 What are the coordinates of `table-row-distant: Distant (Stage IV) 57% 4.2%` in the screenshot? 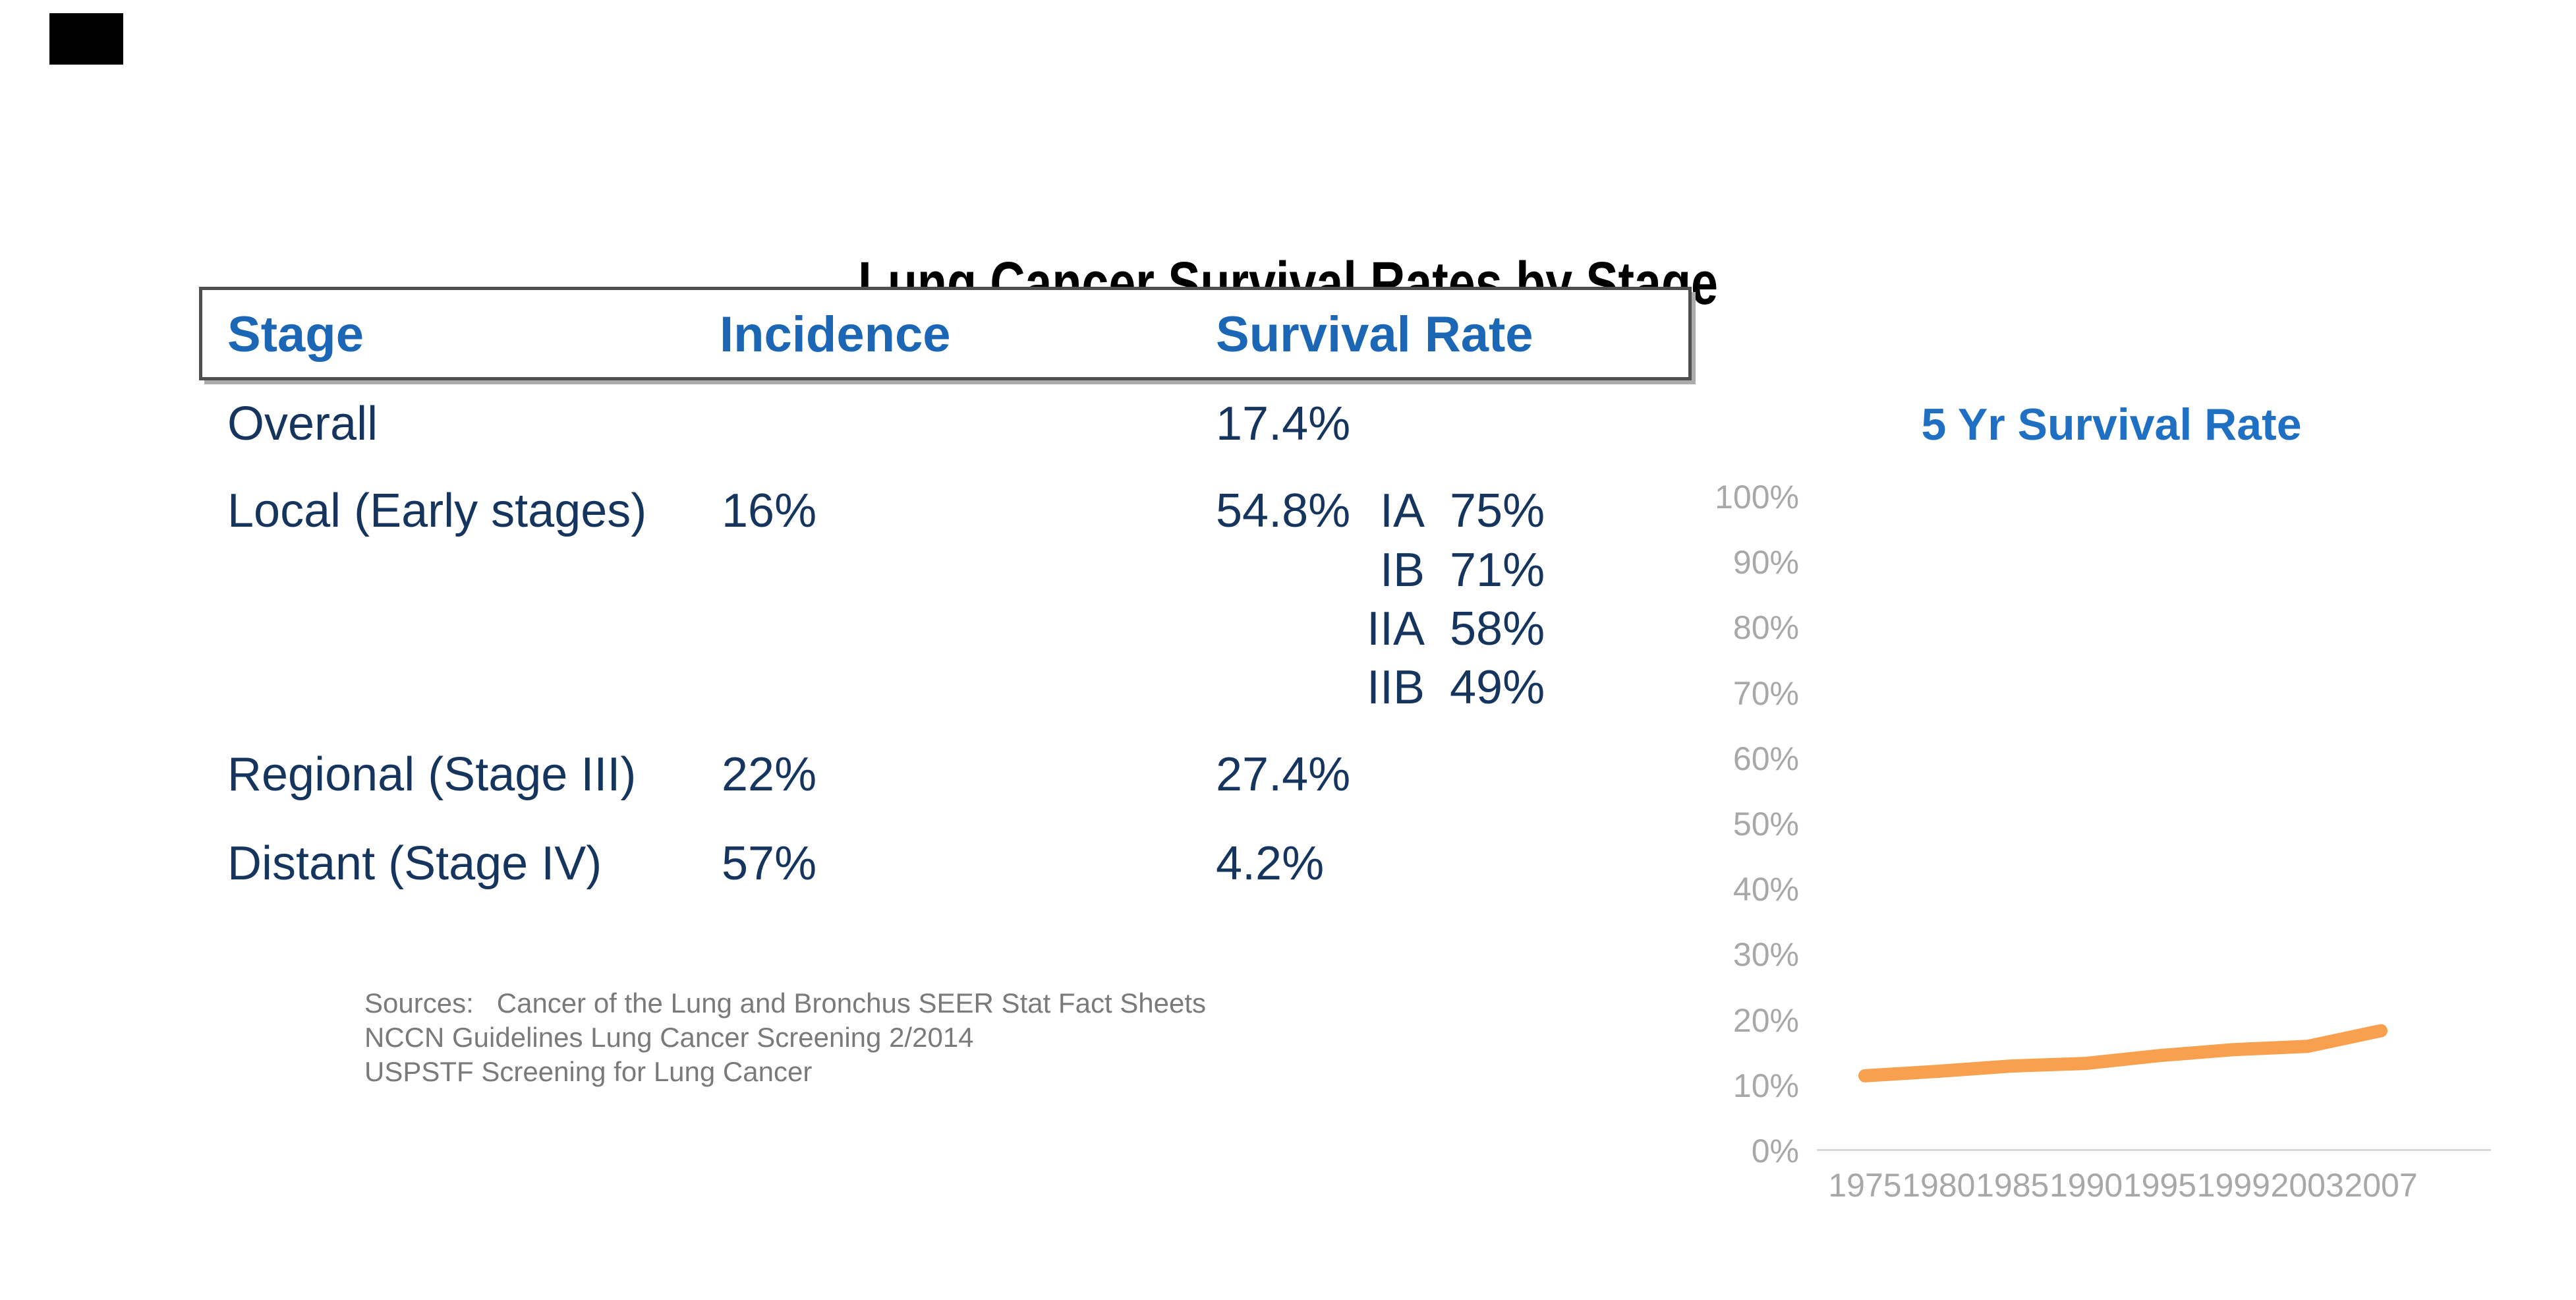 It's located at (857, 863).